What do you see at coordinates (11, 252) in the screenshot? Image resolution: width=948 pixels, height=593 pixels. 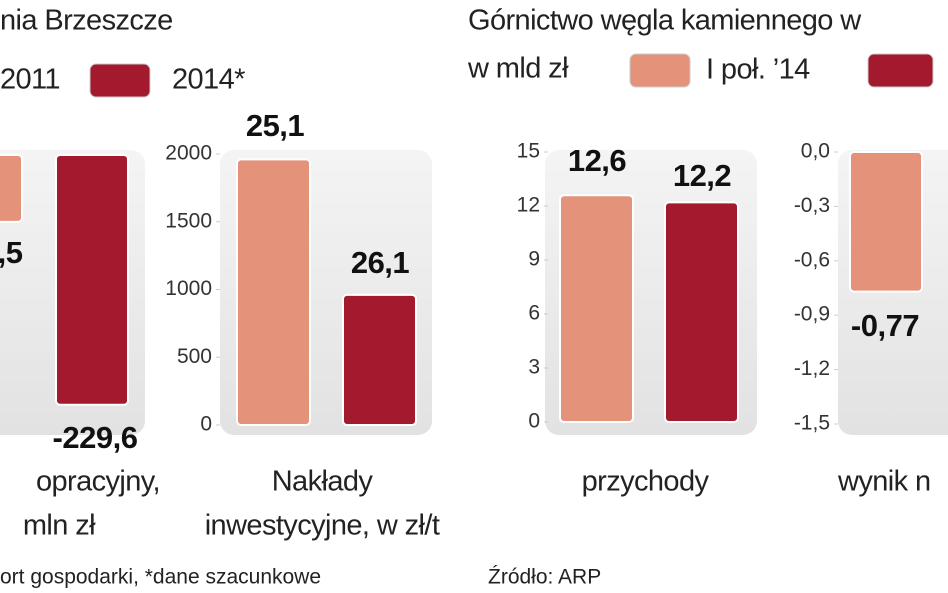 I see `value-label: ,5` at bounding box center [11, 252].